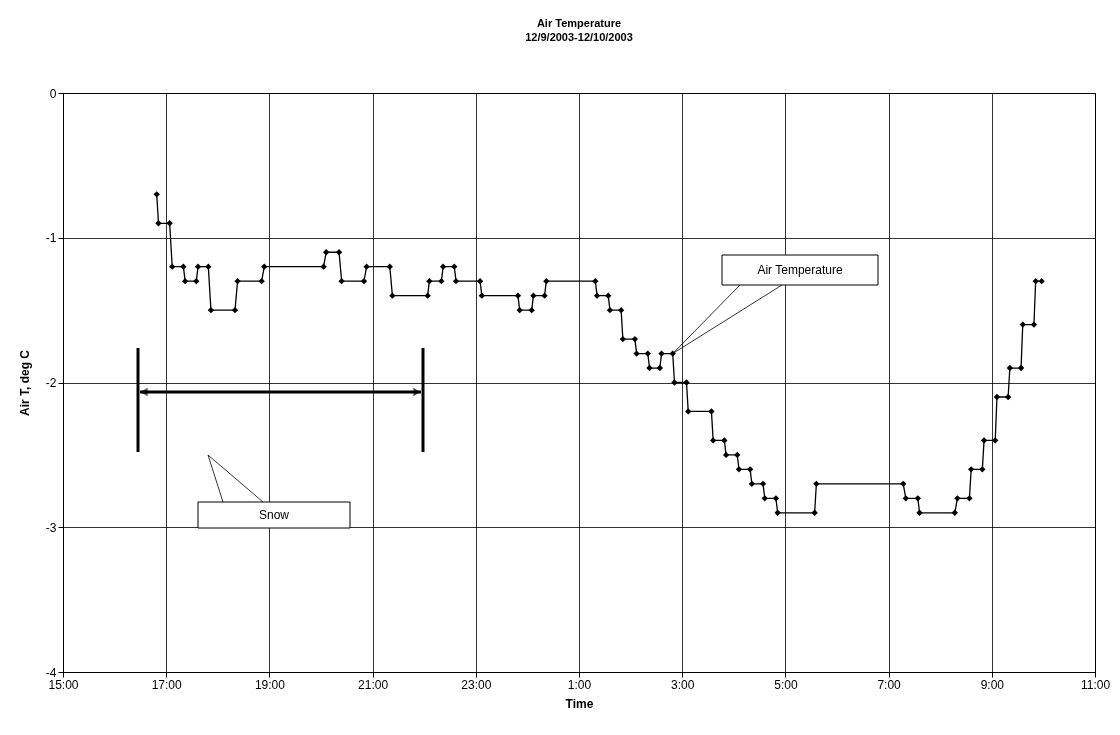  What do you see at coordinates (270, 684) in the screenshot?
I see `x-tick-label: 19:00` at bounding box center [270, 684].